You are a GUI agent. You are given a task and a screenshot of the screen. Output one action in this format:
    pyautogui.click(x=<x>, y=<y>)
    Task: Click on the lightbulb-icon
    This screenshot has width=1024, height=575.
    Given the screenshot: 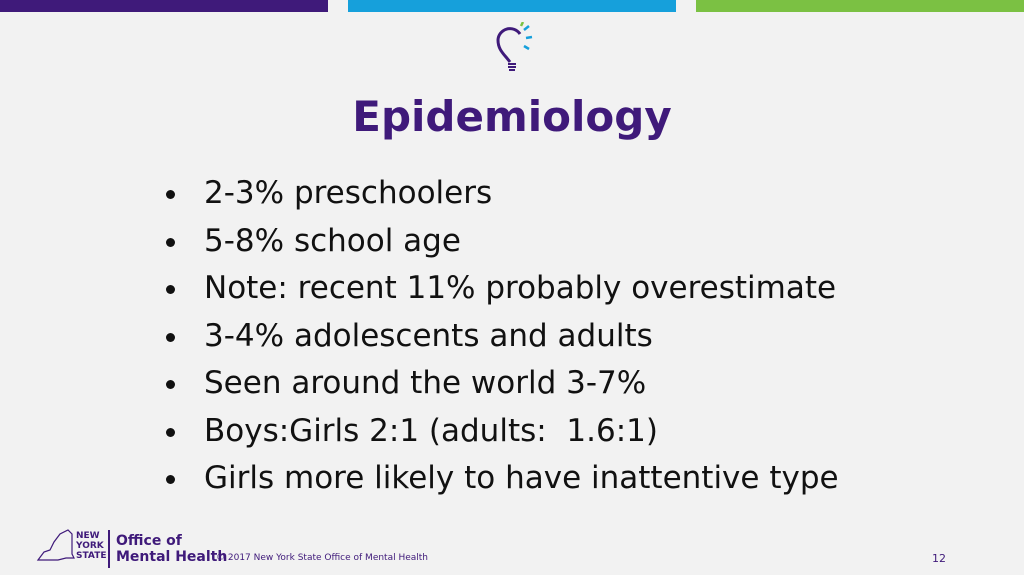 What is the action you would take?
    pyautogui.click(x=514, y=46)
    